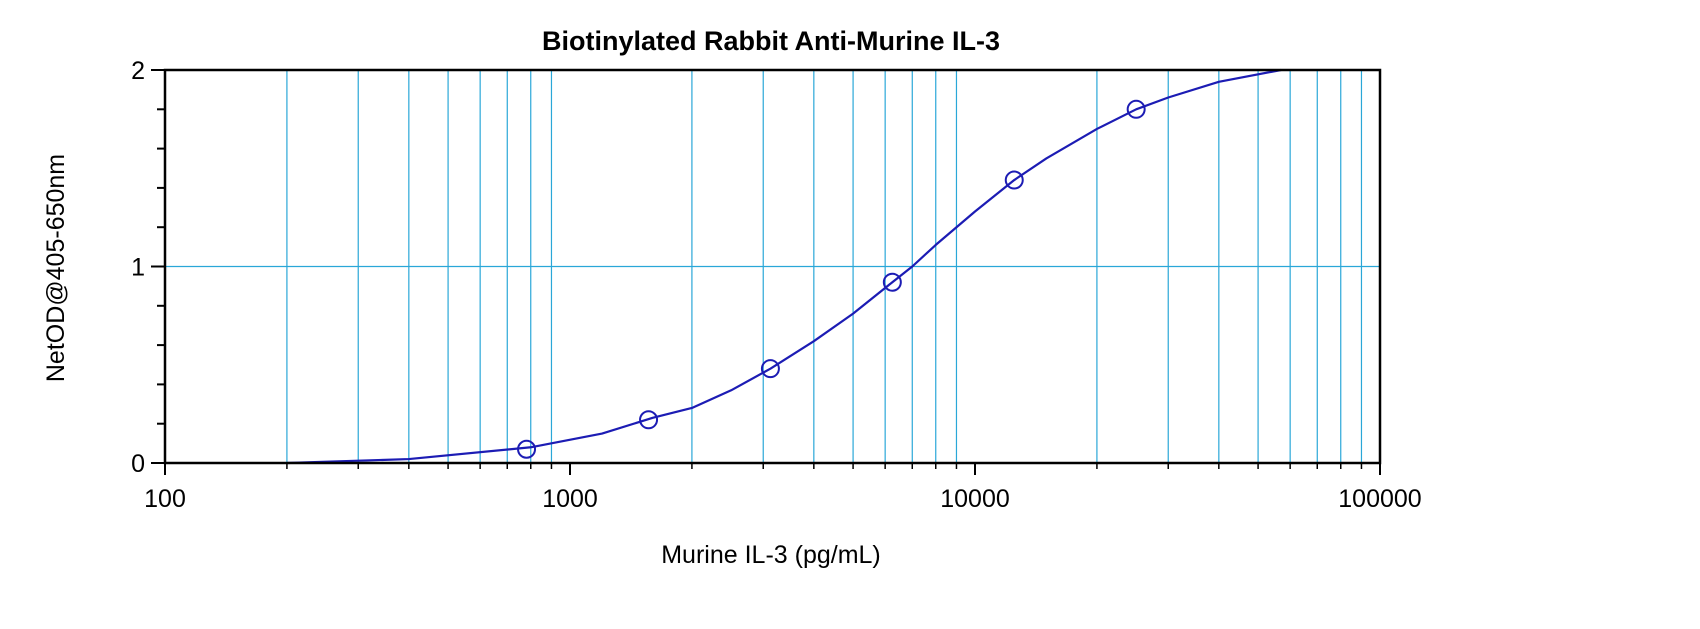 Image resolution: width=1700 pixels, height=629 pixels. I want to click on y-tick-label: 1, so click(138, 268).